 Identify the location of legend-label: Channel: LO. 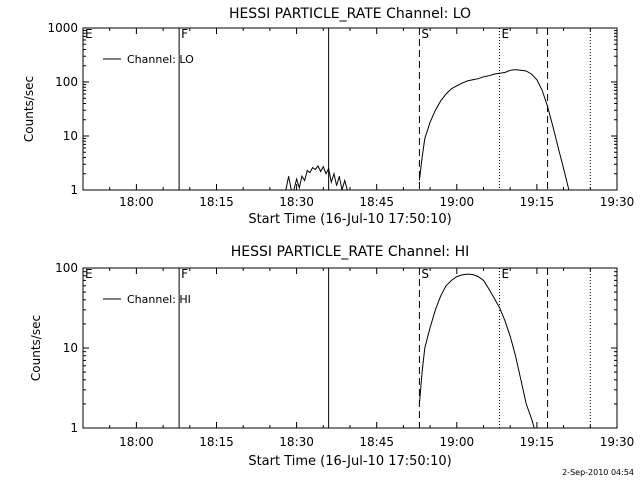
(160, 59).